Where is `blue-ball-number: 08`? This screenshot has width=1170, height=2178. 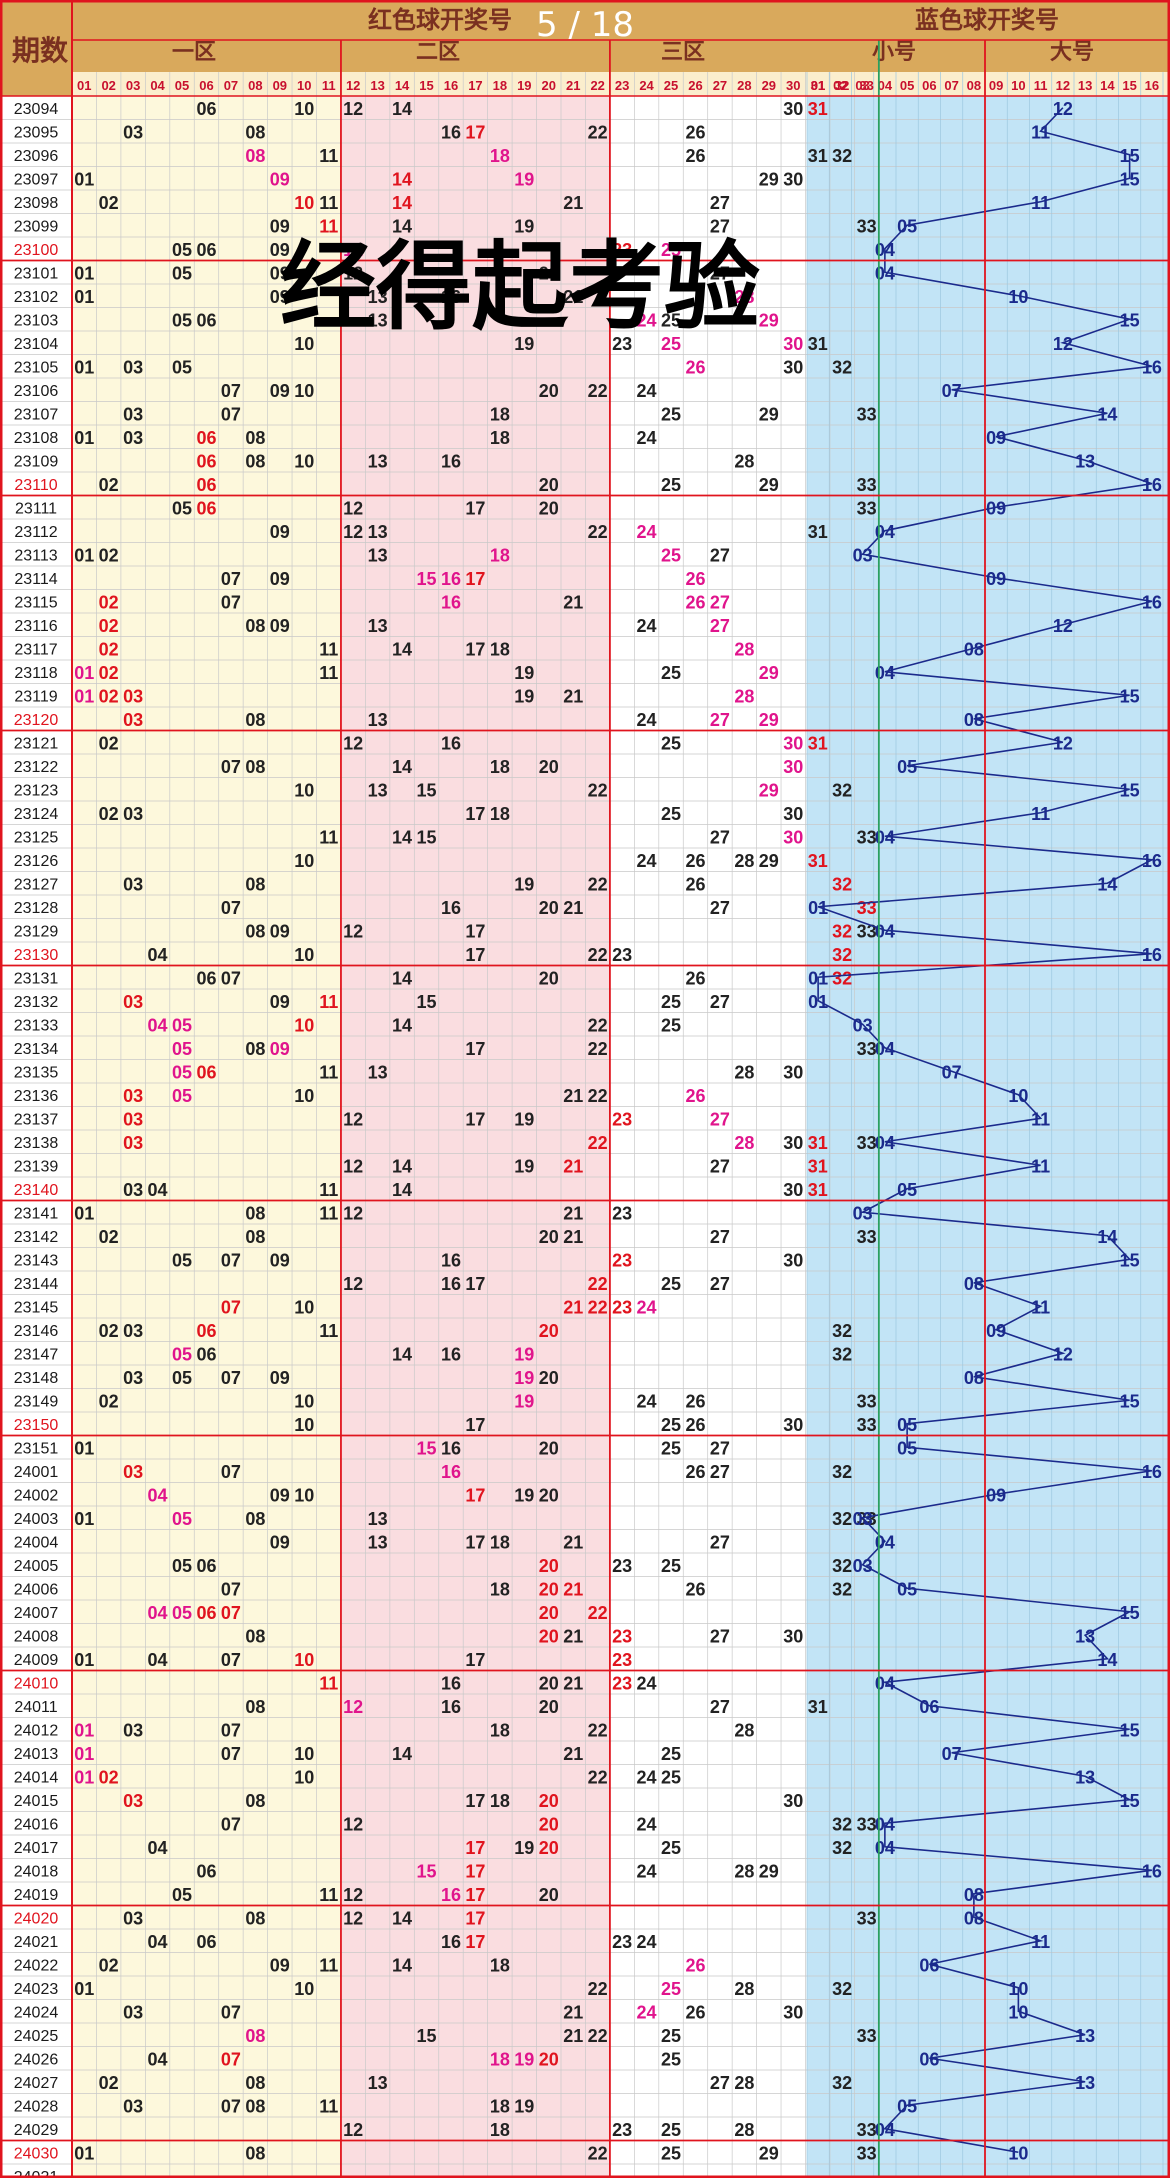 blue-ball-number: 08 is located at coordinates (974, 720).